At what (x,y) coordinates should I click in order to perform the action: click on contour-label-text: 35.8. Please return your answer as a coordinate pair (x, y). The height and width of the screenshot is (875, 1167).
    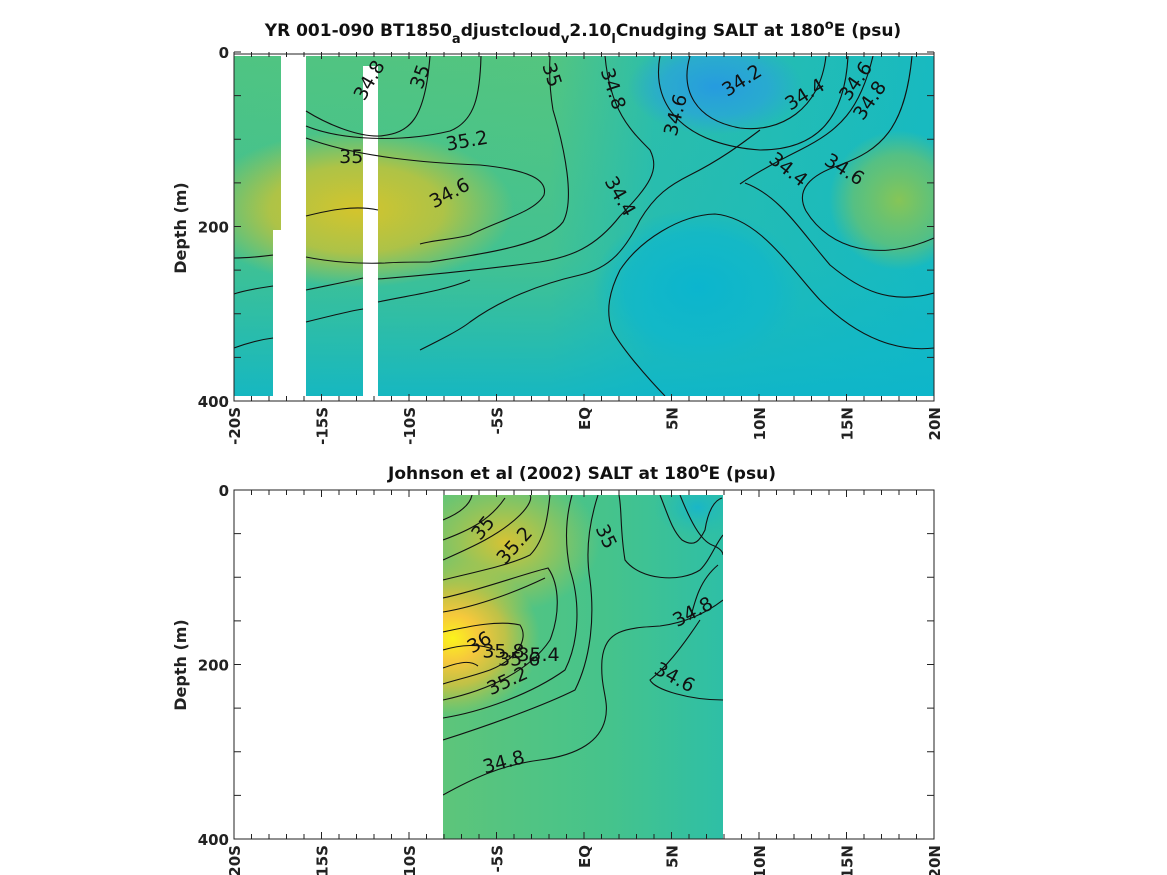
    Looking at the image, I should click on (503, 652).